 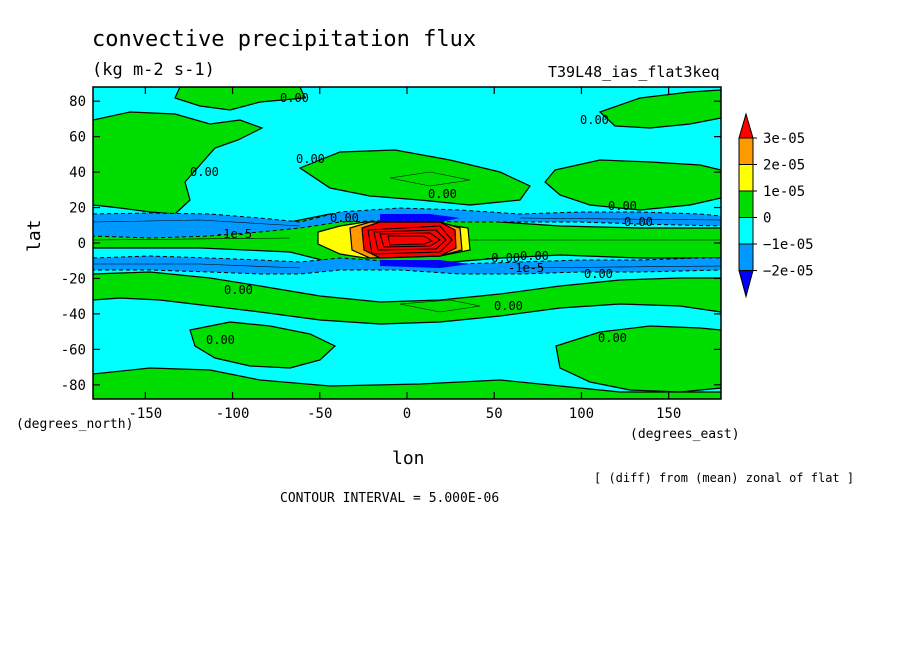 I want to click on y-tick-label: 0, so click(x=82, y=244).